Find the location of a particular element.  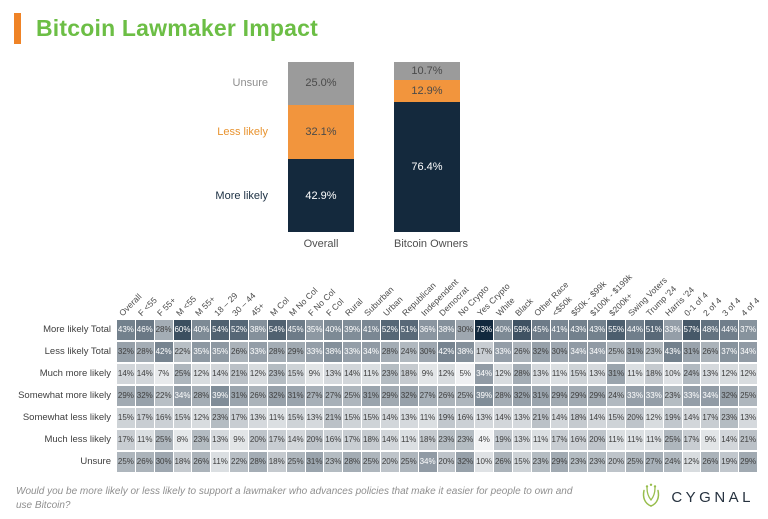

heatmap-cell: 37% is located at coordinates (748, 330).